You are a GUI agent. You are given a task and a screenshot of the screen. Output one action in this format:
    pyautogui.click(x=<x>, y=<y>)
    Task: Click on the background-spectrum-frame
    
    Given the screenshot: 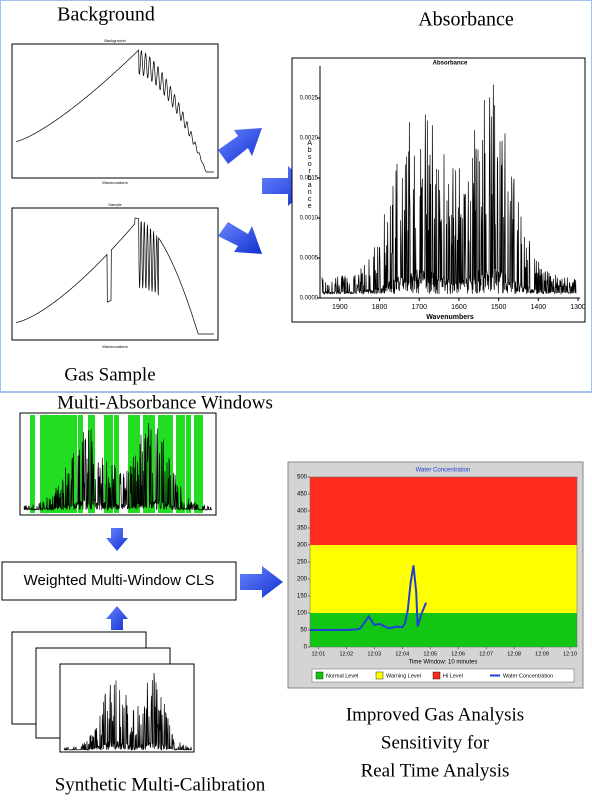 What is the action you would take?
    pyautogui.click(x=115, y=111)
    